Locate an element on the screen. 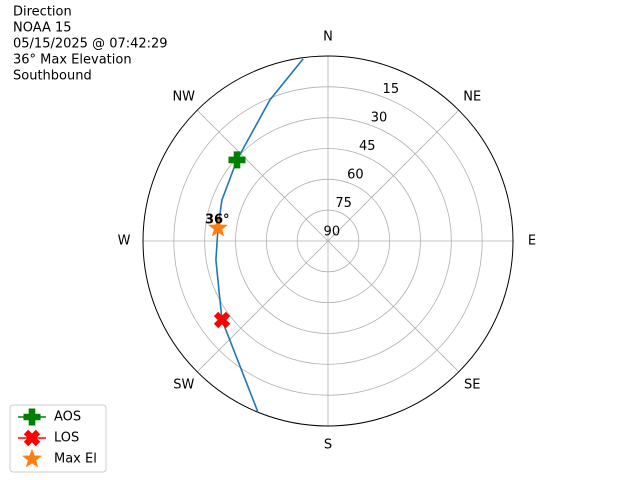 The width and height of the screenshot is (640, 480). track-line is located at coordinates (259, 235).